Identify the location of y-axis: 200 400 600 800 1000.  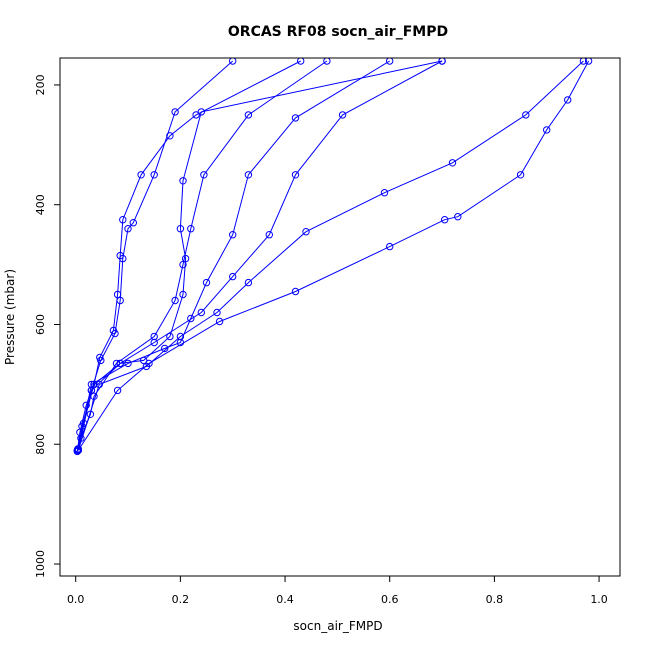
(47, 326).